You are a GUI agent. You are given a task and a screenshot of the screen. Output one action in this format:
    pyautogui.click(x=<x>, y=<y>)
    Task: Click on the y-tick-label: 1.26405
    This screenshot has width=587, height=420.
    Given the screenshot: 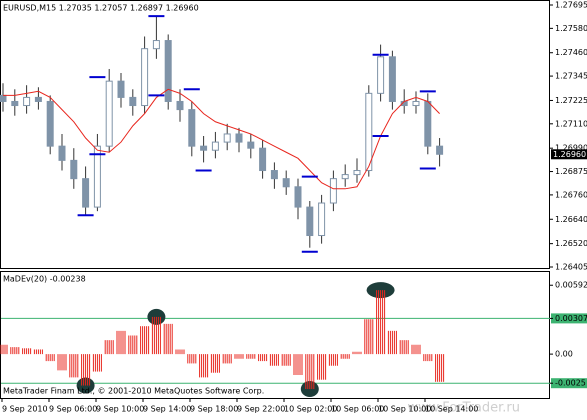 What is the action you would take?
    pyautogui.click(x=571, y=267)
    